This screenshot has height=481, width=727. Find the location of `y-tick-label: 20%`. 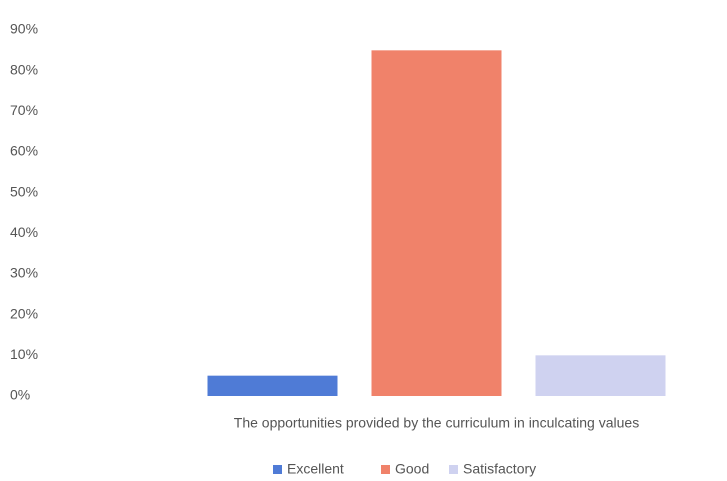

y-tick-label: 20% is located at coordinates (24, 313).